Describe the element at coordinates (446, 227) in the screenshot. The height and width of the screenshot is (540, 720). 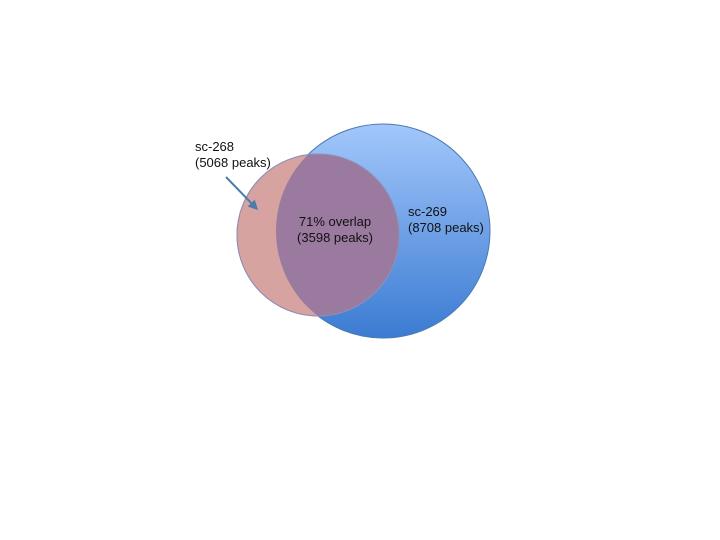
I see `set-b-count: (8708 peaks)` at that location.